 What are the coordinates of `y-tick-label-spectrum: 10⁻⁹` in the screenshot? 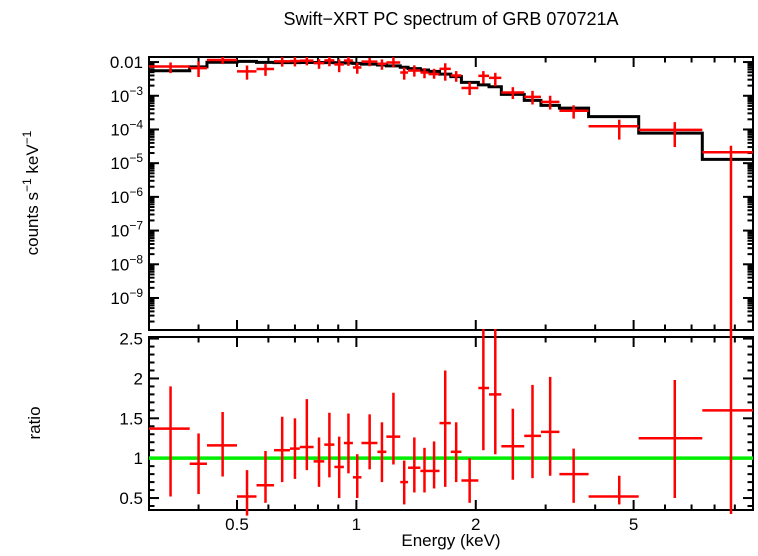 It's located at (126, 297).